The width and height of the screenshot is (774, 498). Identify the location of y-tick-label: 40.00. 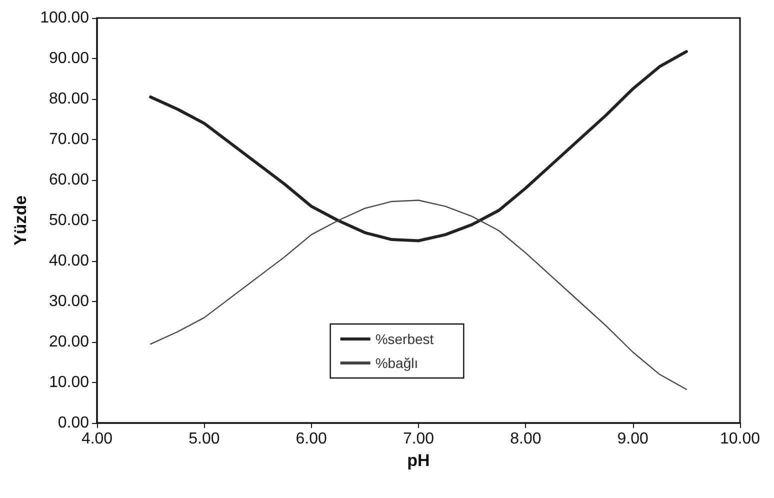
(69, 261).